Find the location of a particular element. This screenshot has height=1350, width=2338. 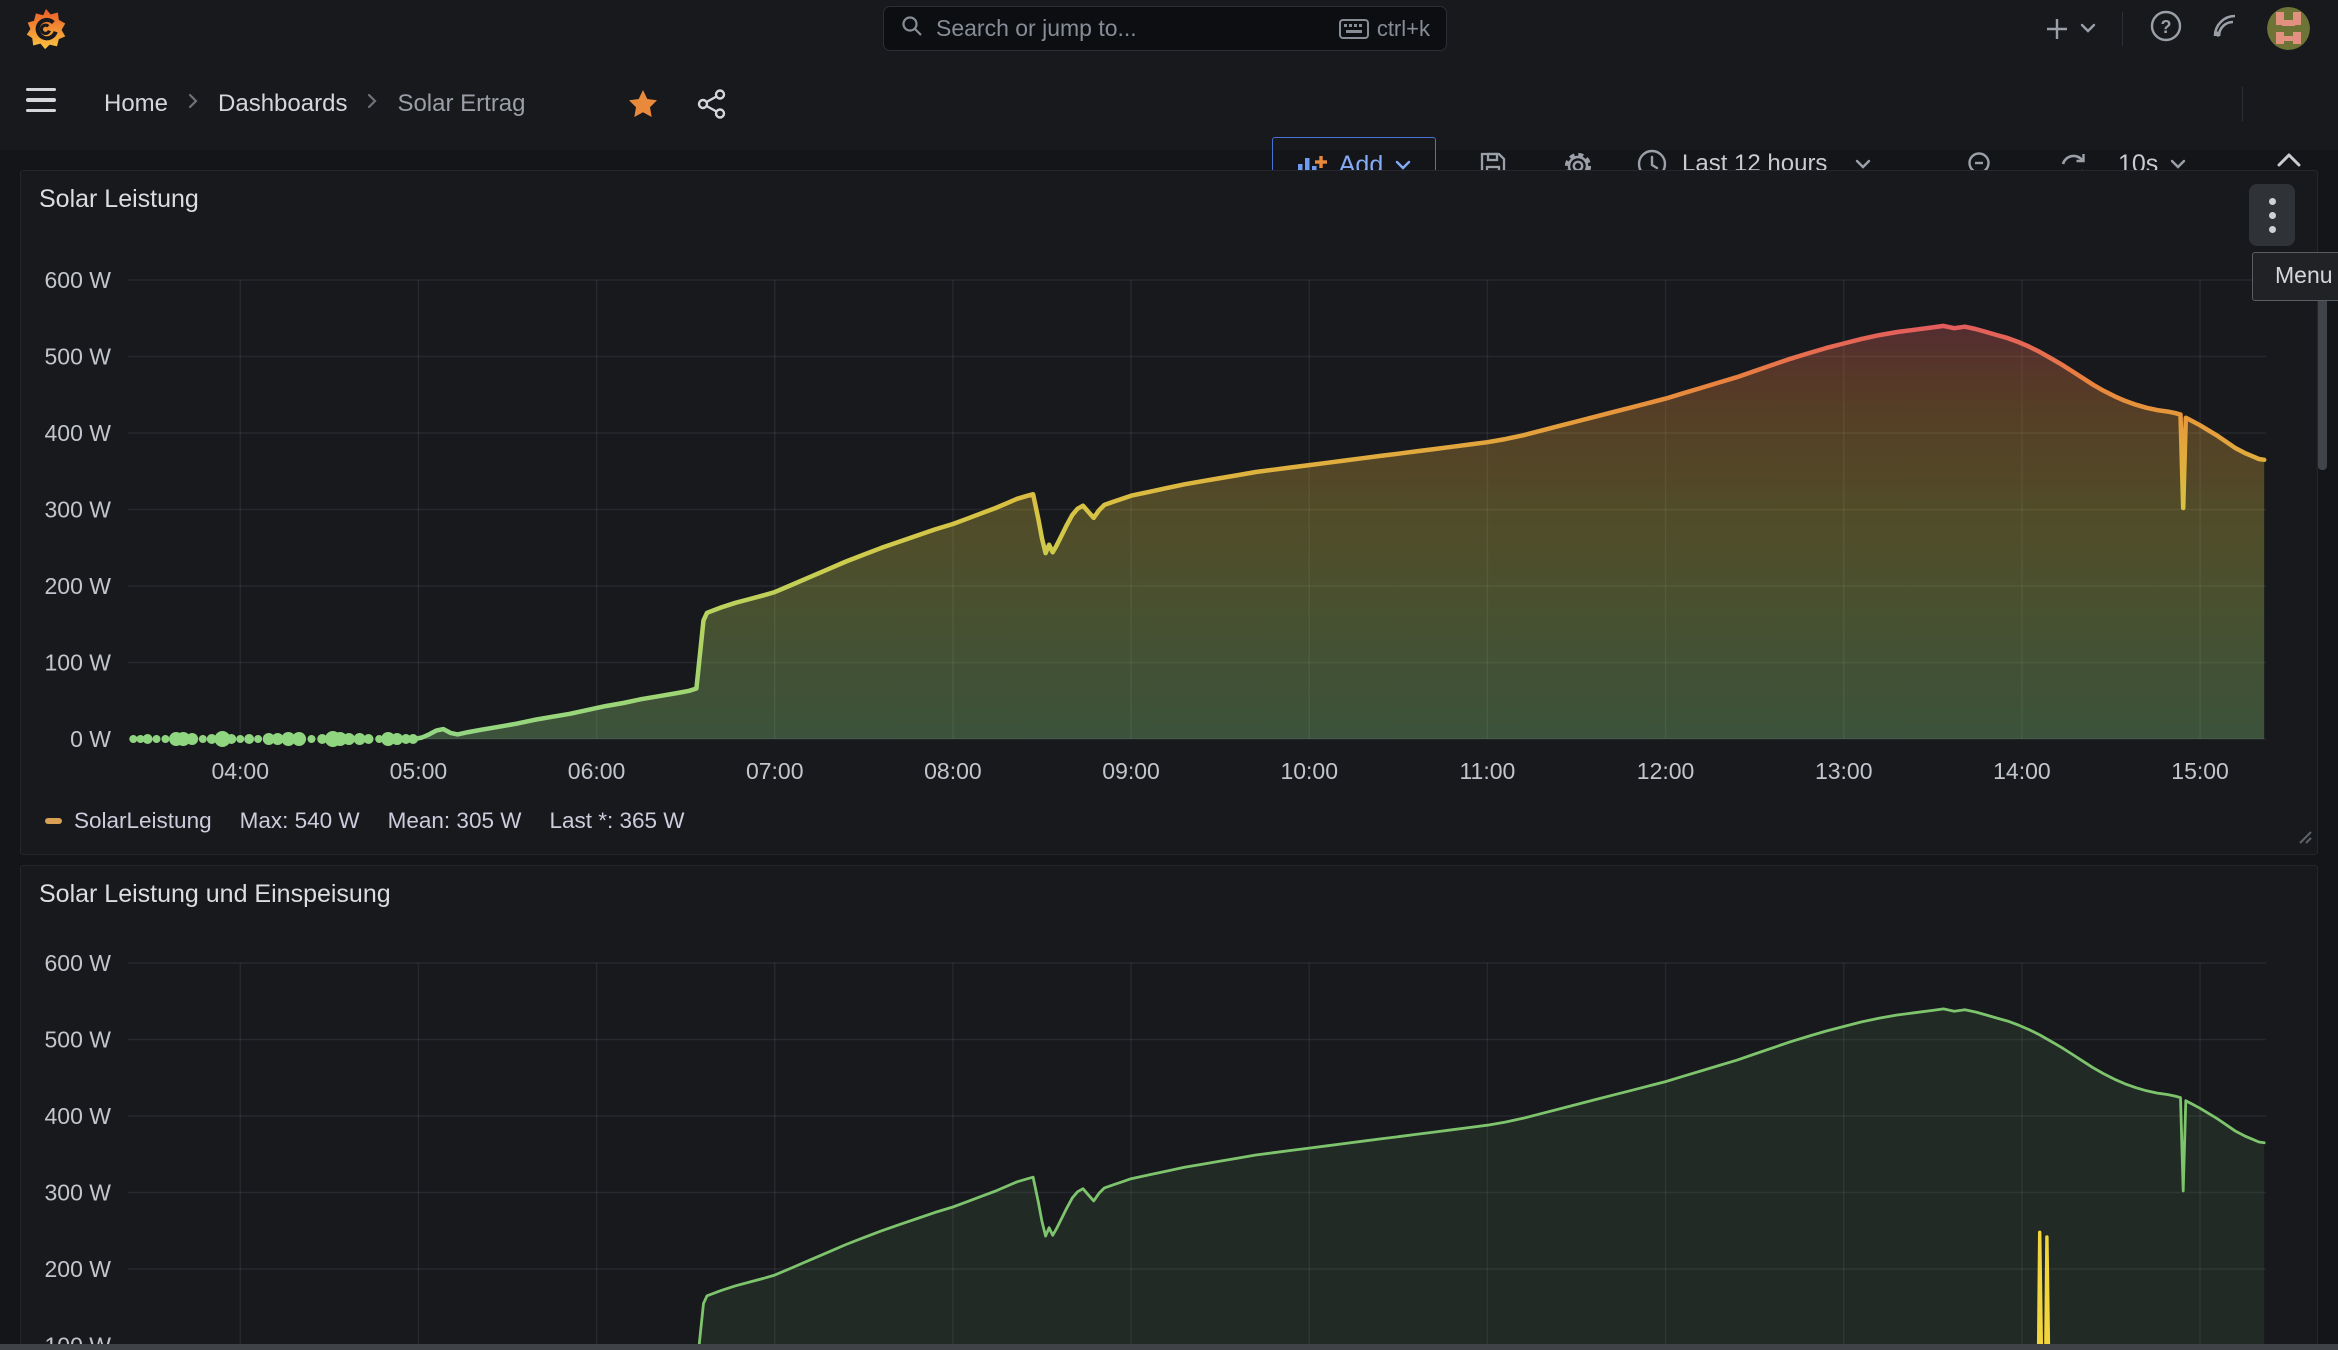

search-input: Search or jump to... ctrl+k is located at coordinates (1165, 28).